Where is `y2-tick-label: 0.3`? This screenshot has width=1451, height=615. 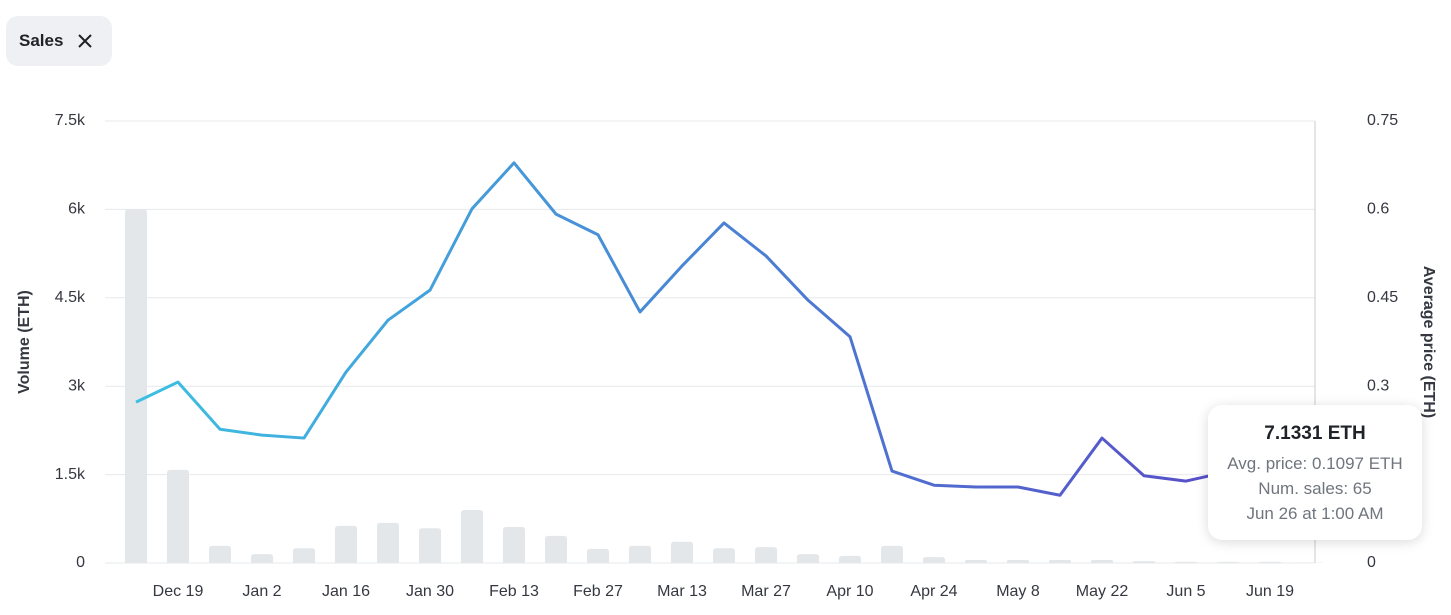
y2-tick-label: 0.3 is located at coordinates (1378, 385).